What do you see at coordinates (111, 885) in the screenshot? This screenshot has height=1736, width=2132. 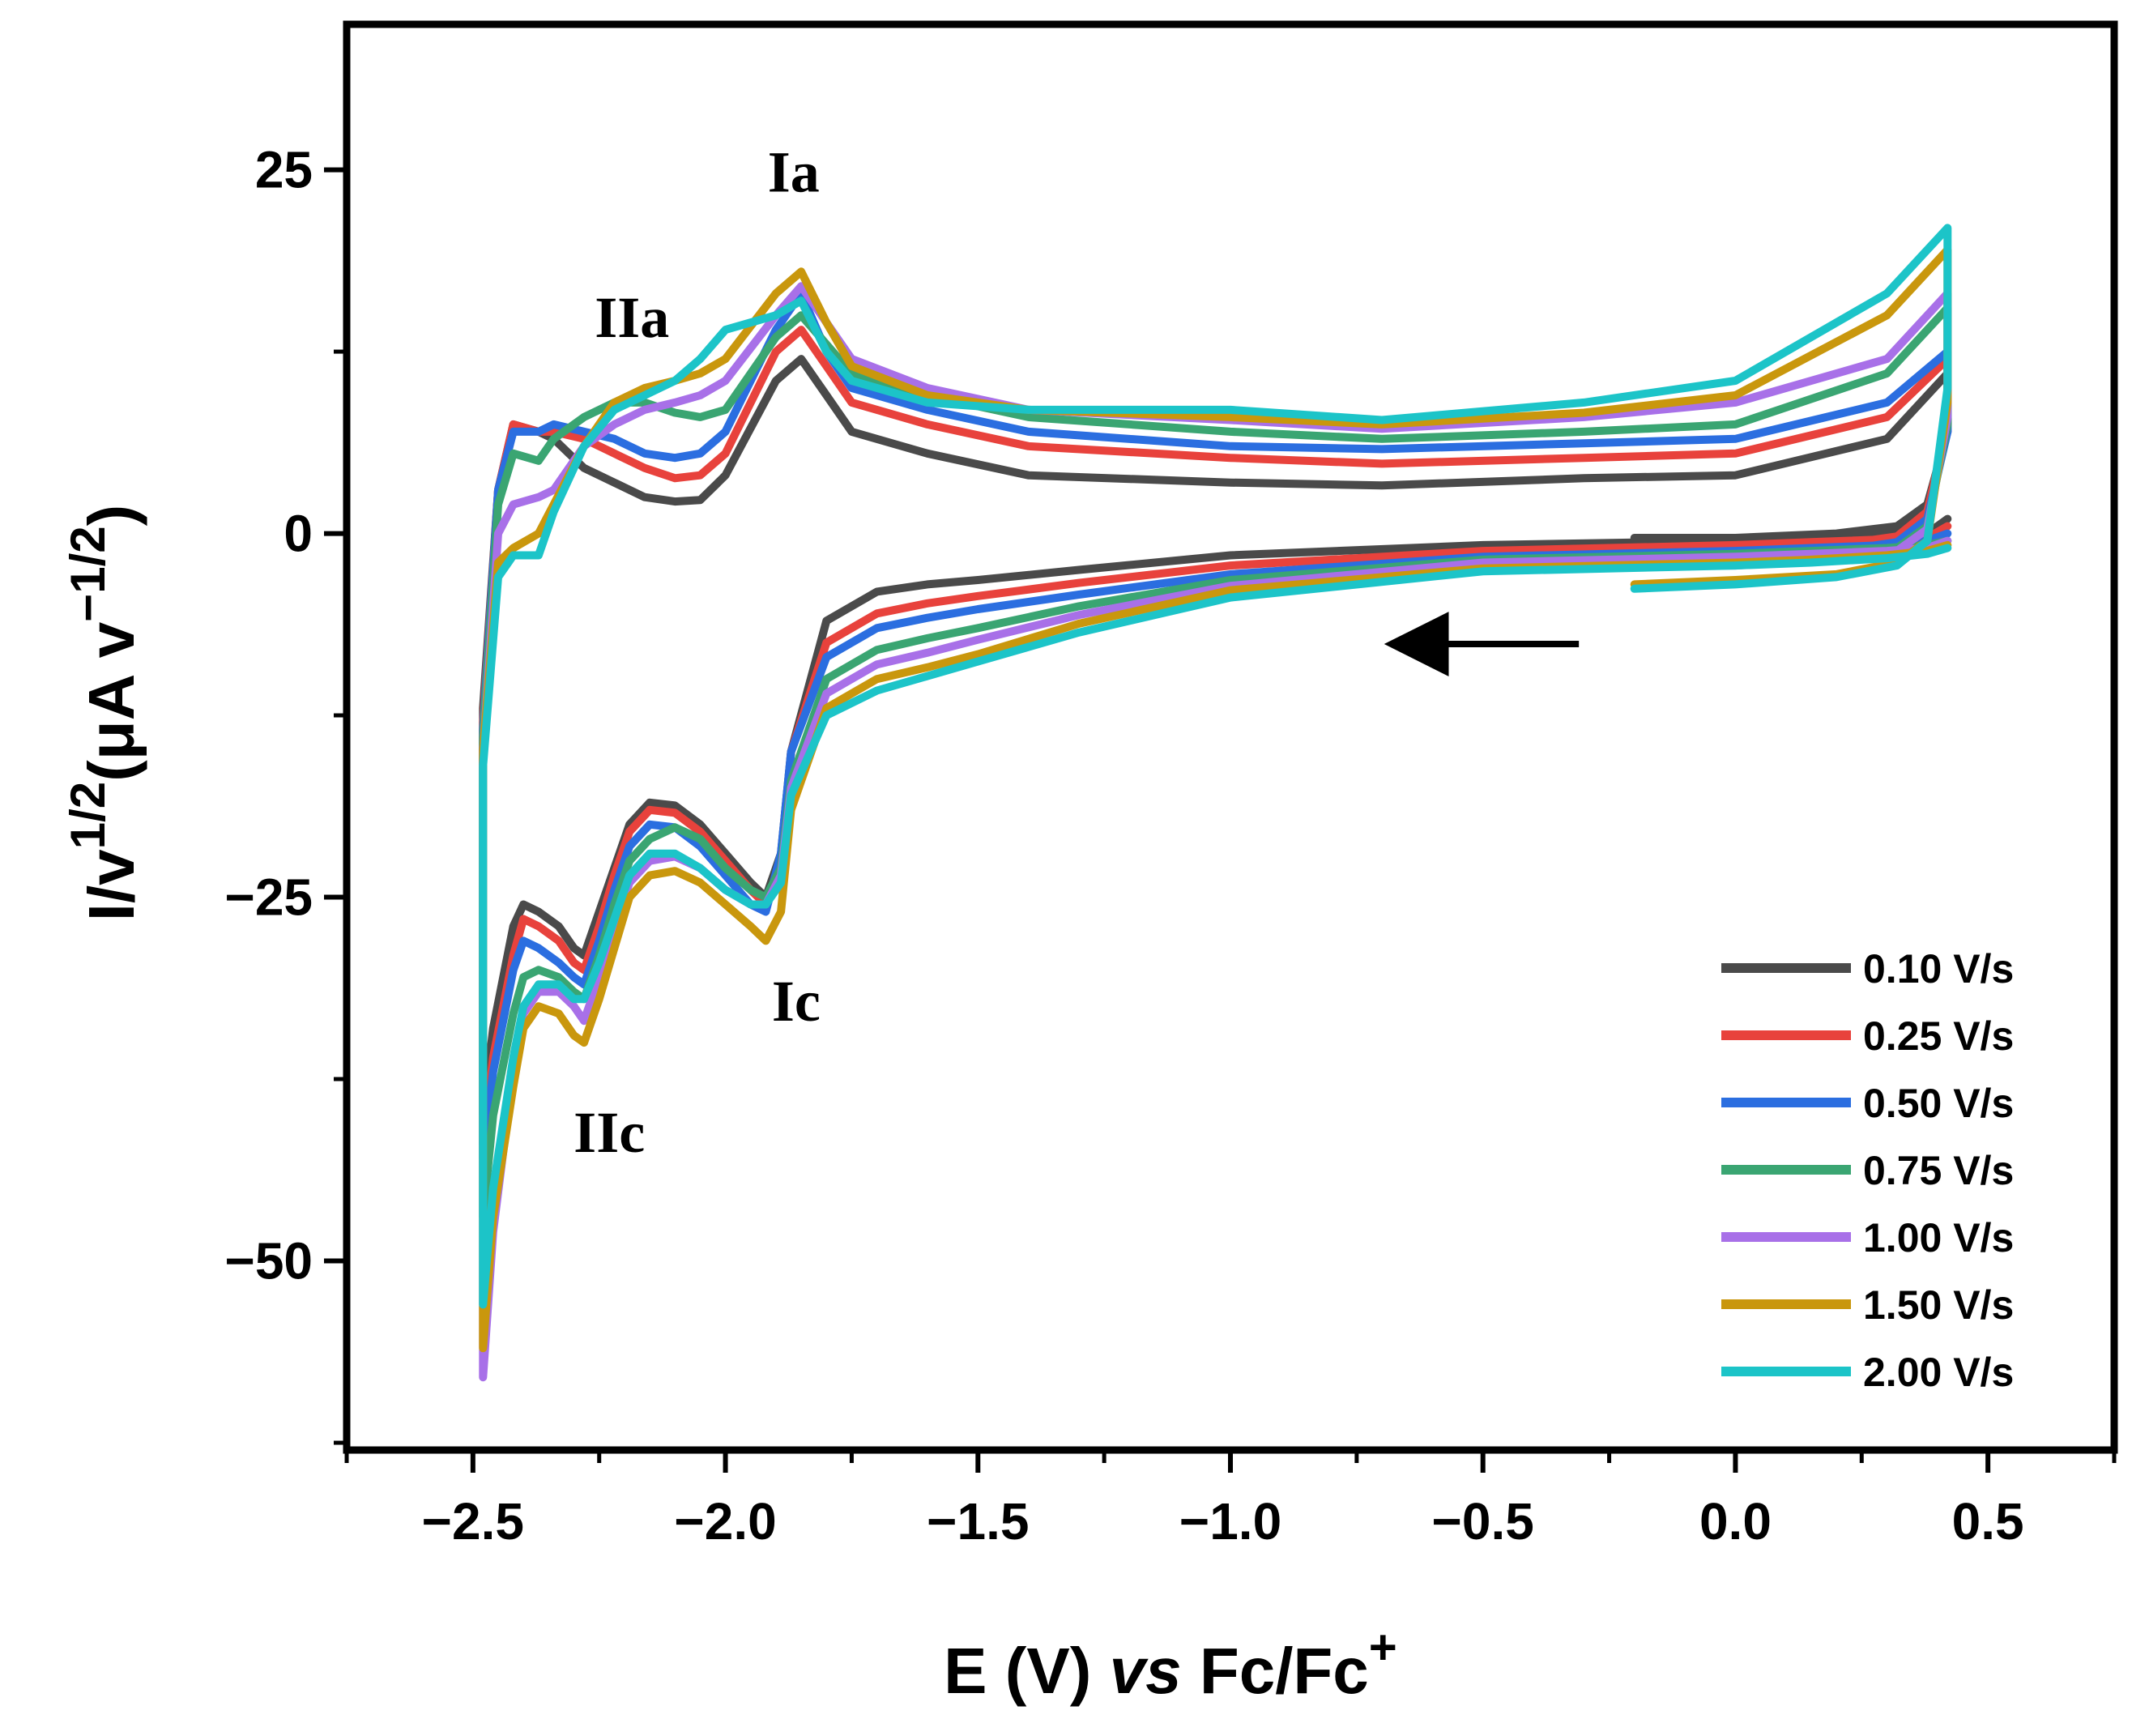 I see `y-axis-title-a: I/v` at bounding box center [111, 885].